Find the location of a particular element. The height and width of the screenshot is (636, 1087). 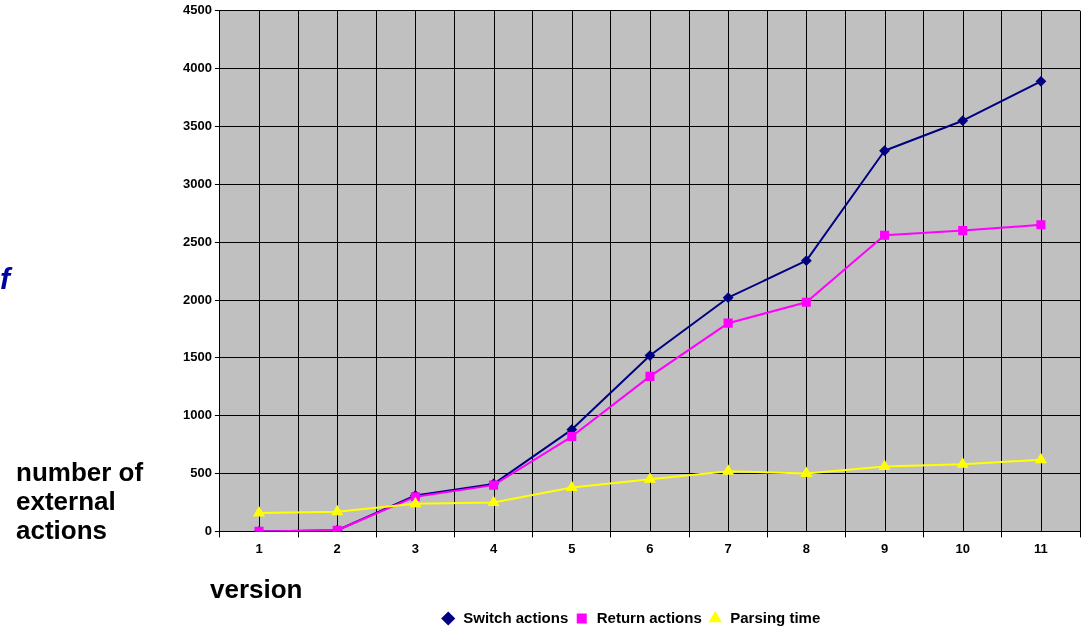

y-tick-label: 2500 is located at coordinates (197, 241).